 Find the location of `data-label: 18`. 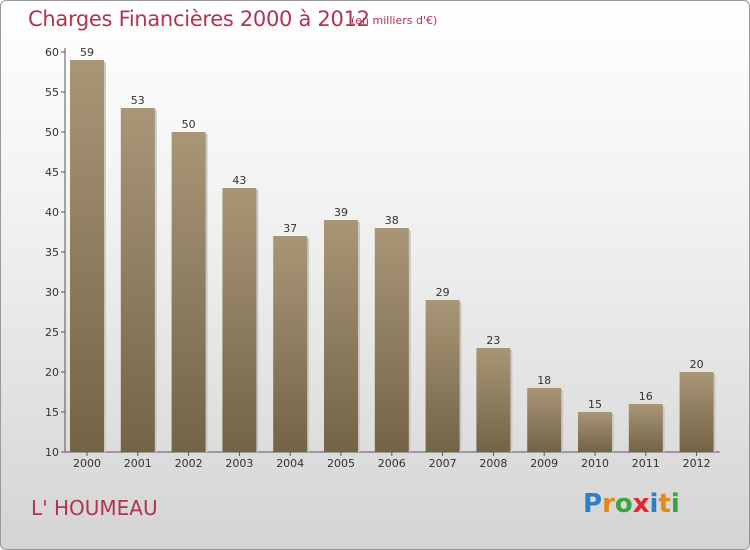

data-label: 18 is located at coordinates (544, 380).